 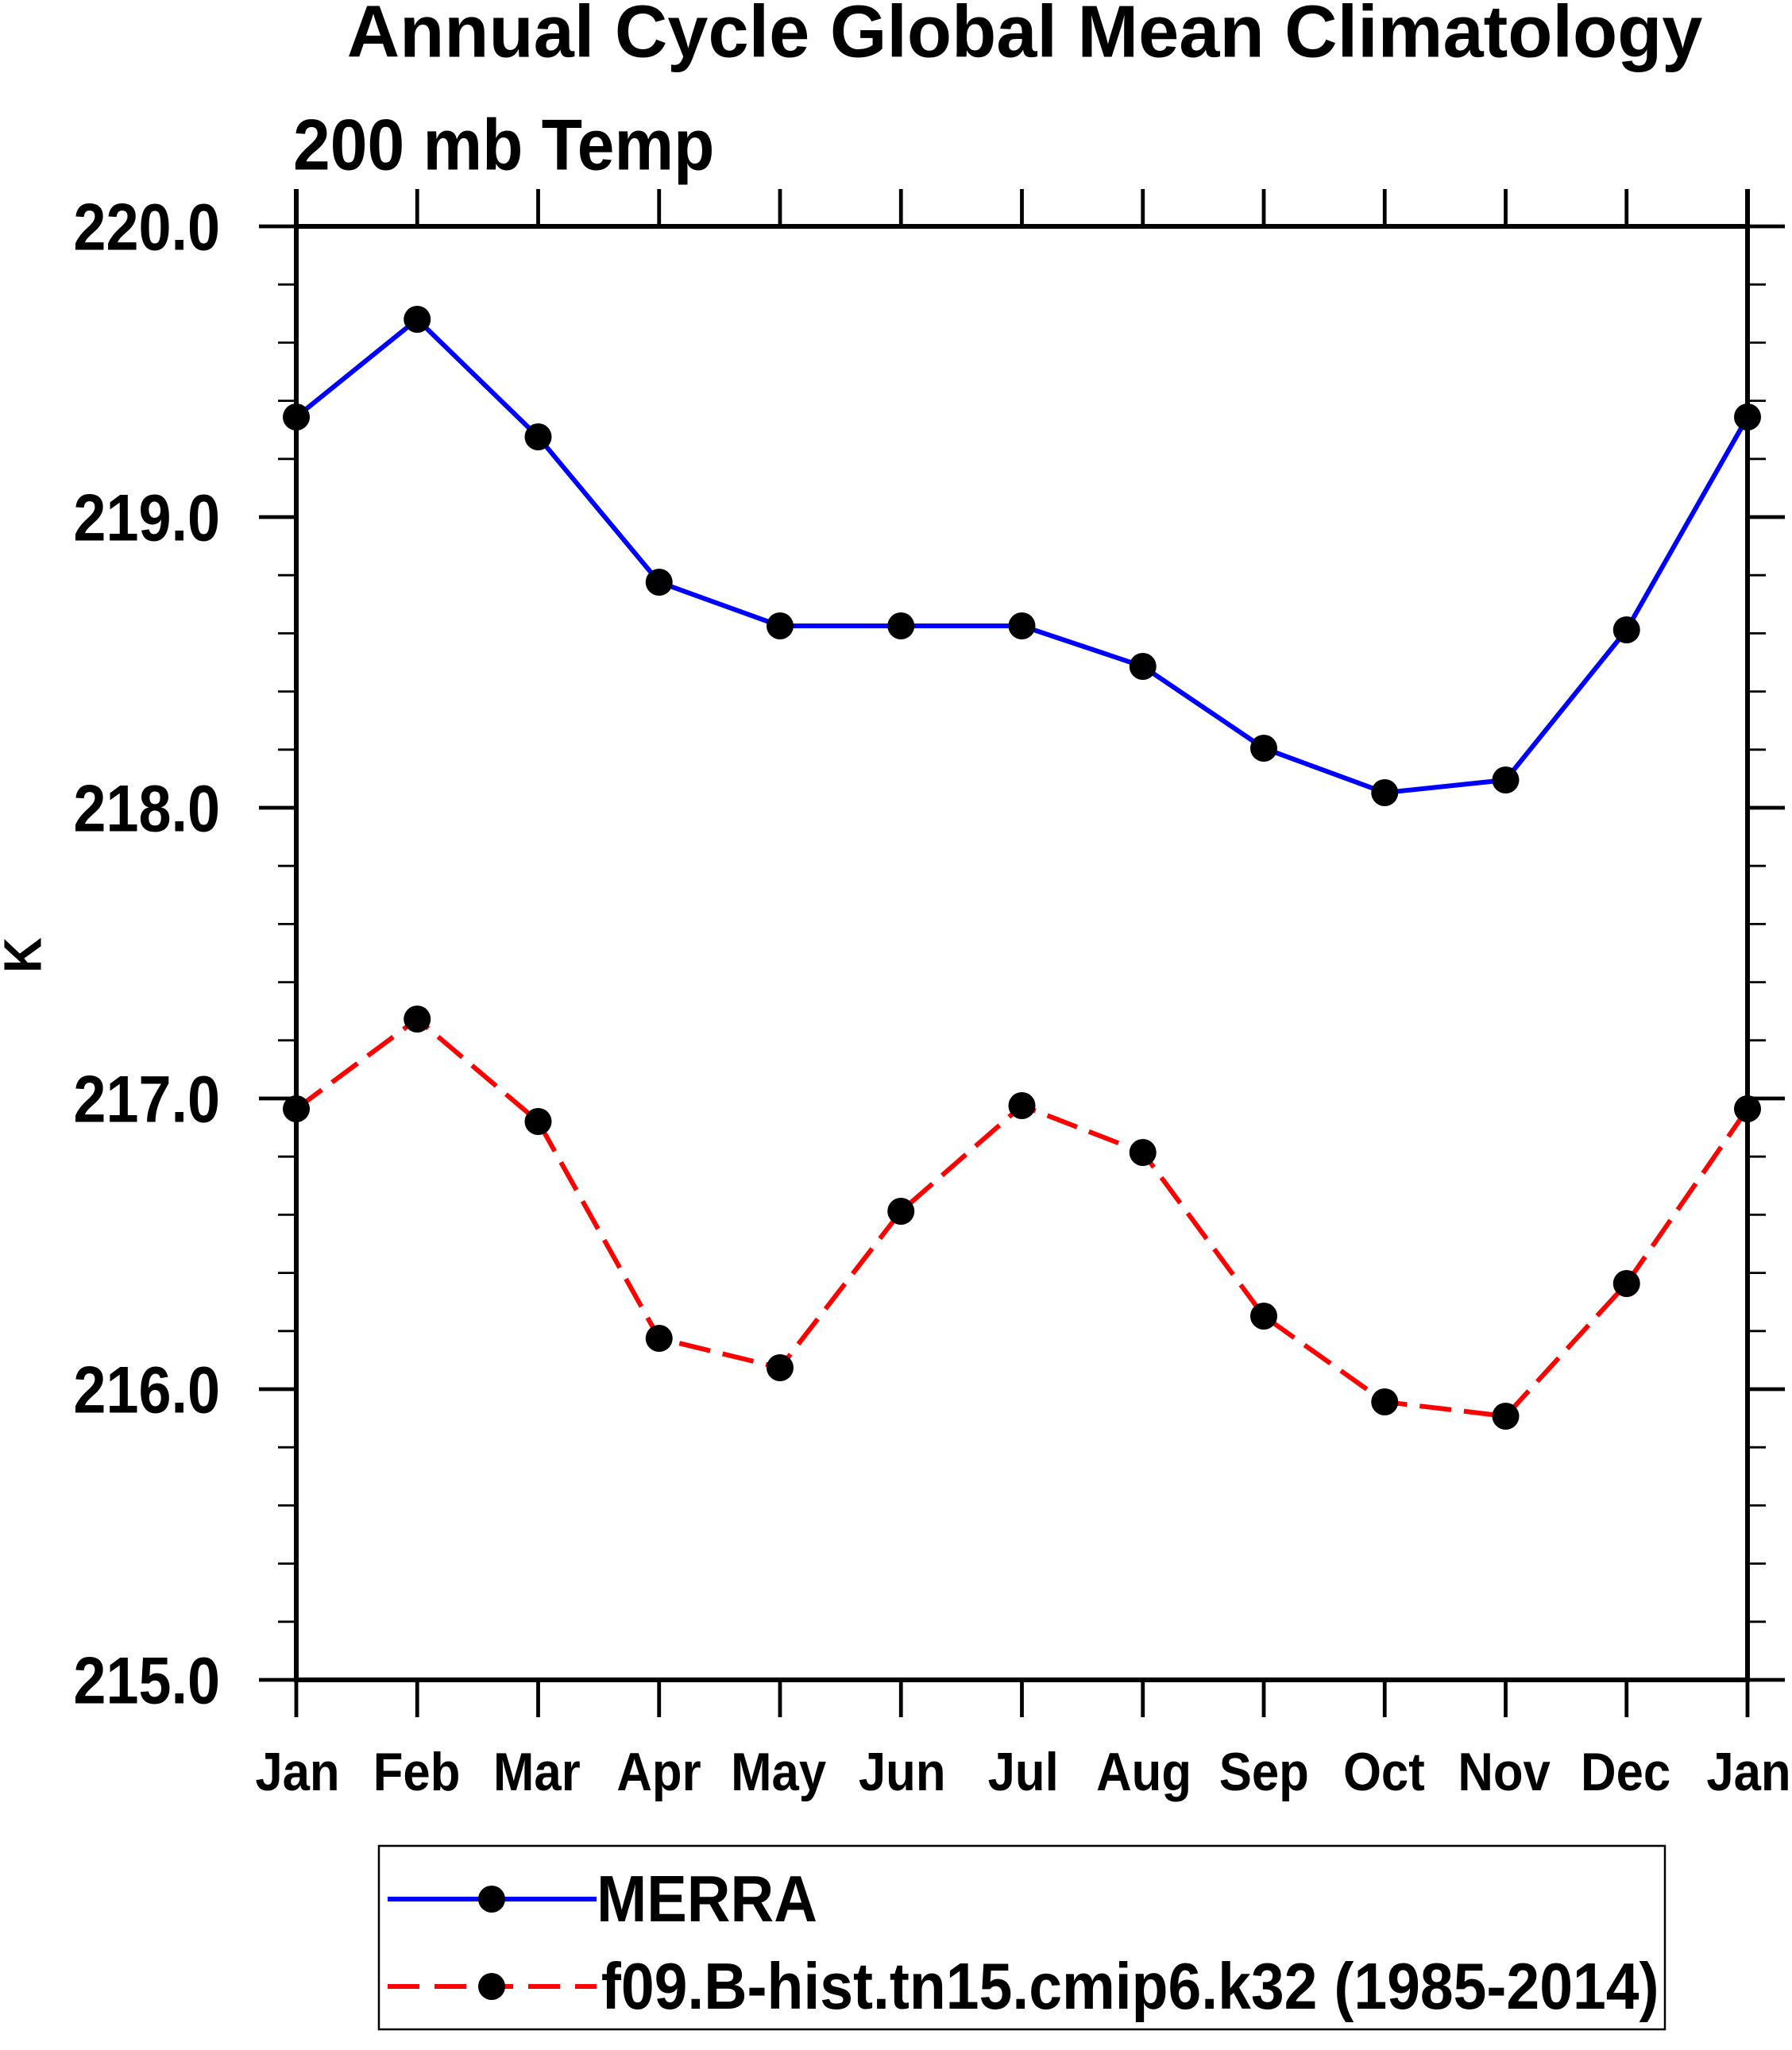 What do you see at coordinates (146, 1100) in the screenshot?
I see `svg-text: 217.0` at bounding box center [146, 1100].